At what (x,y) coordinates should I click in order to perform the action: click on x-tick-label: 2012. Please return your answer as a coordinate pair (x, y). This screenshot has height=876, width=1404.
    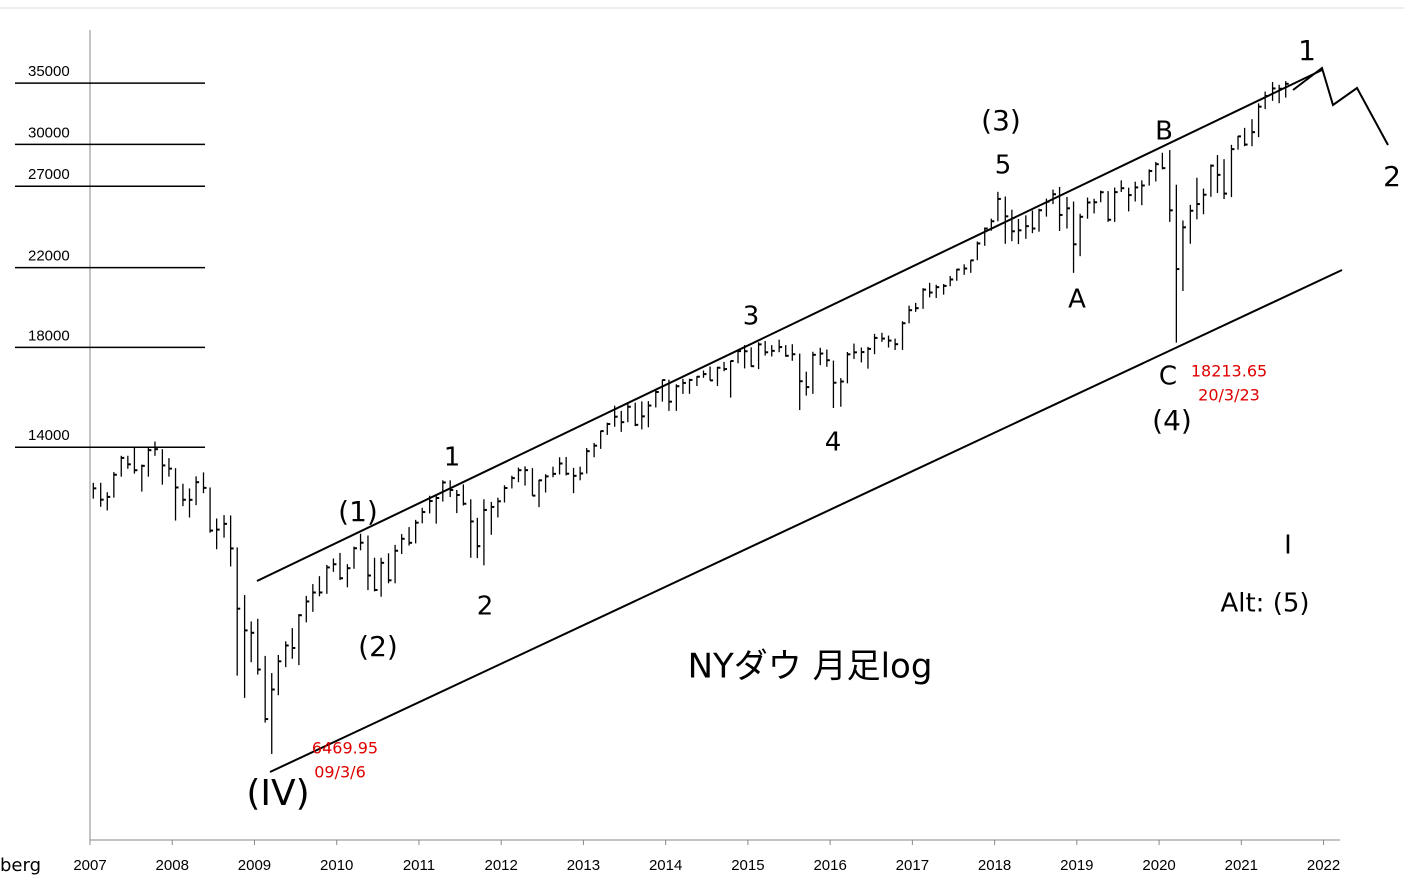
    Looking at the image, I should click on (500, 865).